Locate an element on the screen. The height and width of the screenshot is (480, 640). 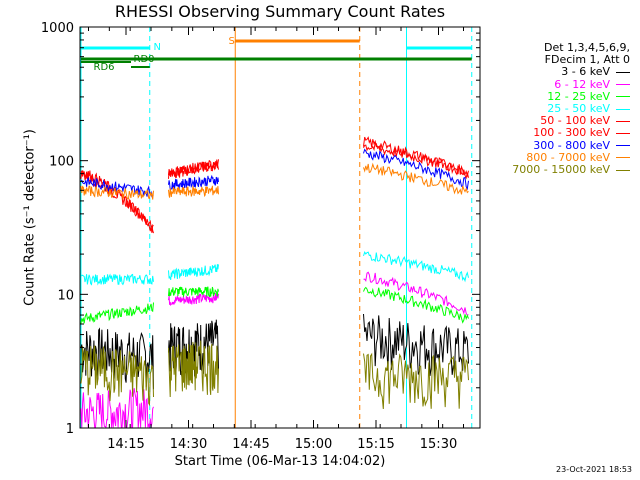
legend-entry: 300 - 800 keV is located at coordinates (550, 145).